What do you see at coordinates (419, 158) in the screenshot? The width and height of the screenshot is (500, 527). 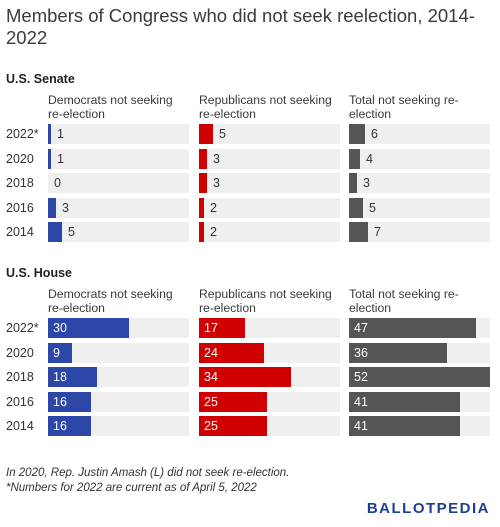 I see `bar-track: 4` at bounding box center [419, 158].